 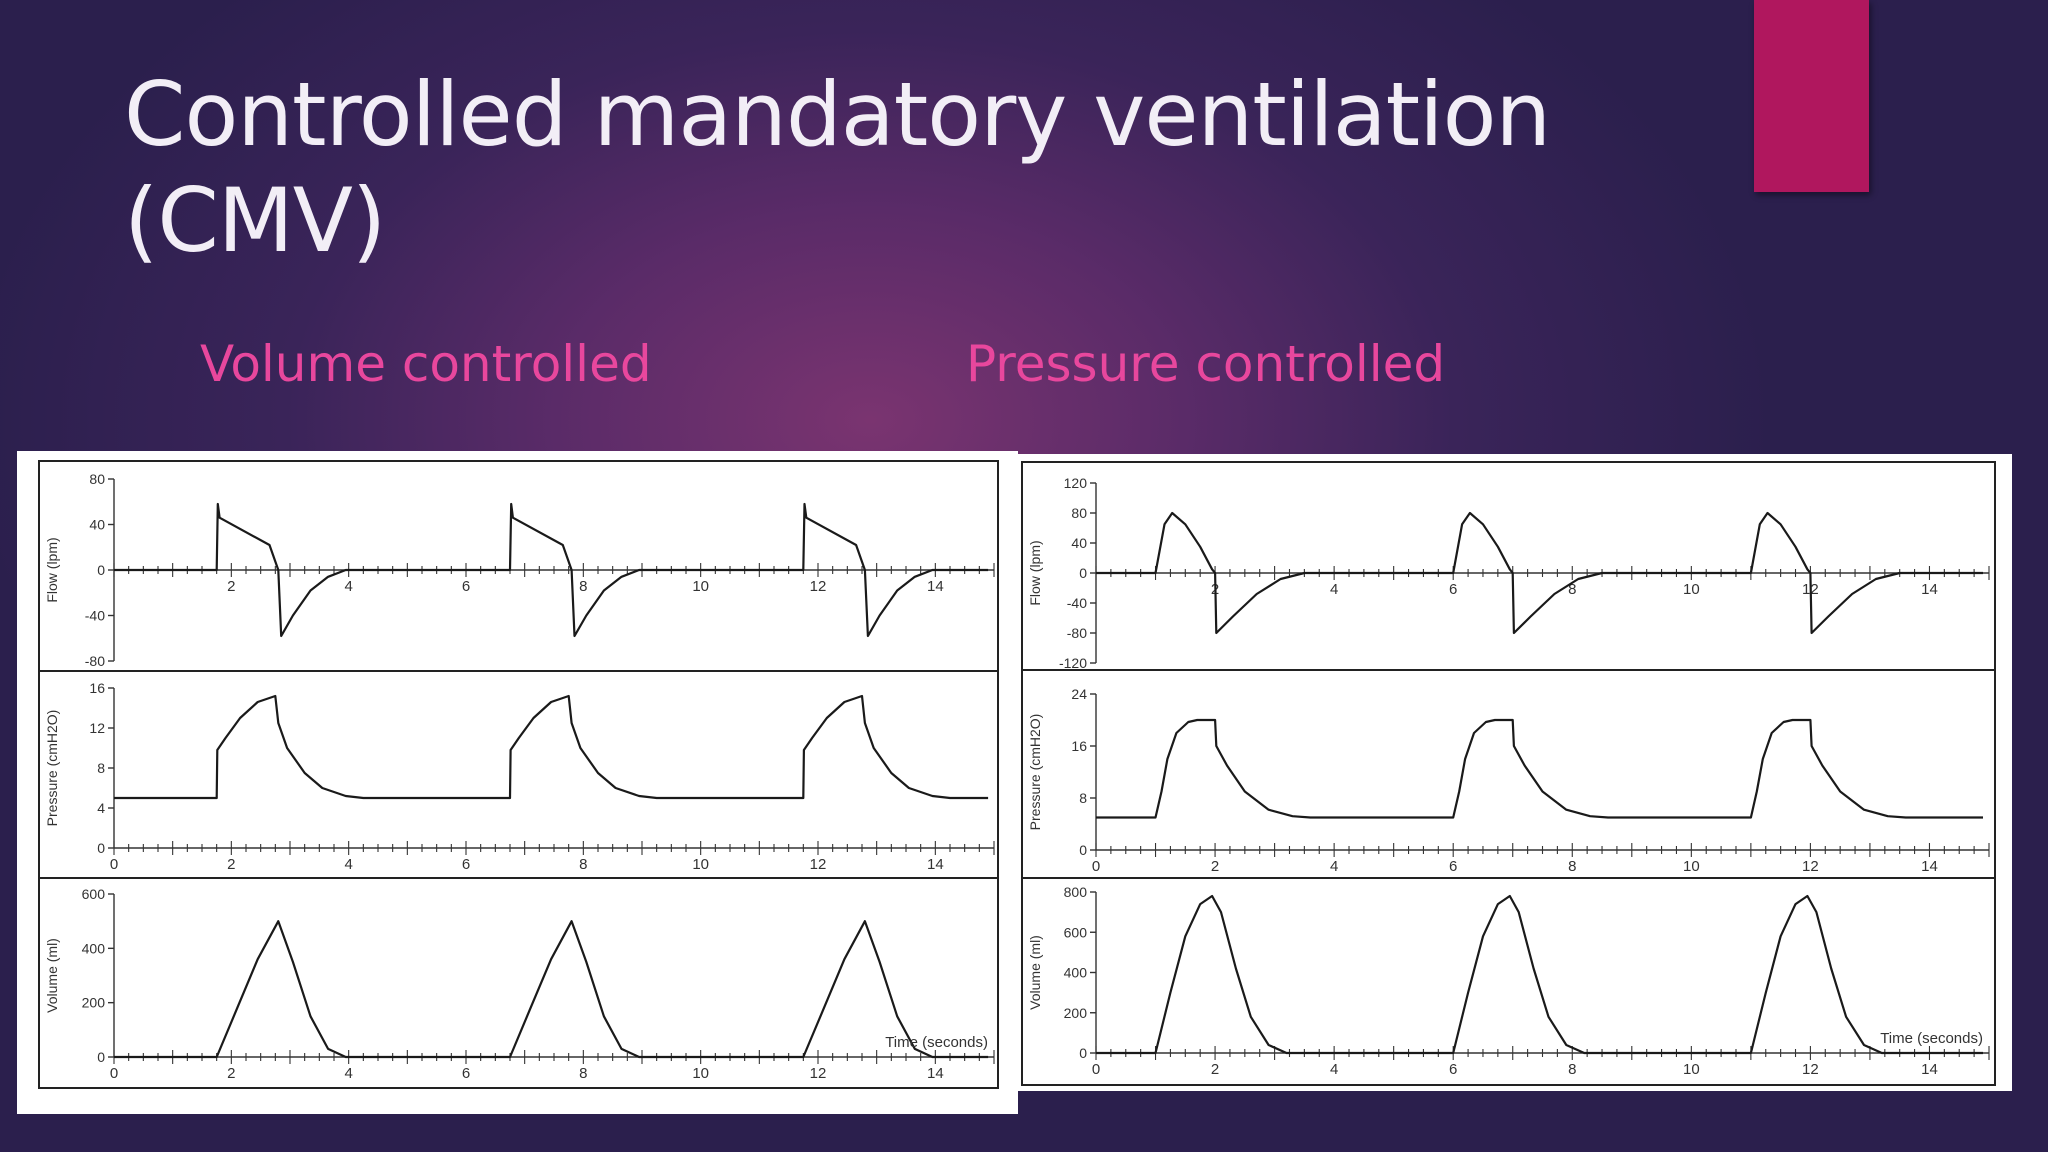 What do you see at coordinates (97, 728) in the screenshot?
I see `y-tick-label: 12` at bounding box center [97, 728].